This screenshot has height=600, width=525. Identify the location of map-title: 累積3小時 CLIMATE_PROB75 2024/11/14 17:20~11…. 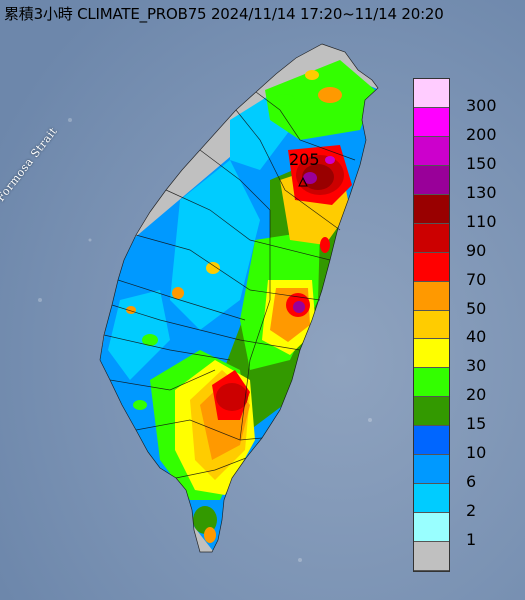
(224, 14).